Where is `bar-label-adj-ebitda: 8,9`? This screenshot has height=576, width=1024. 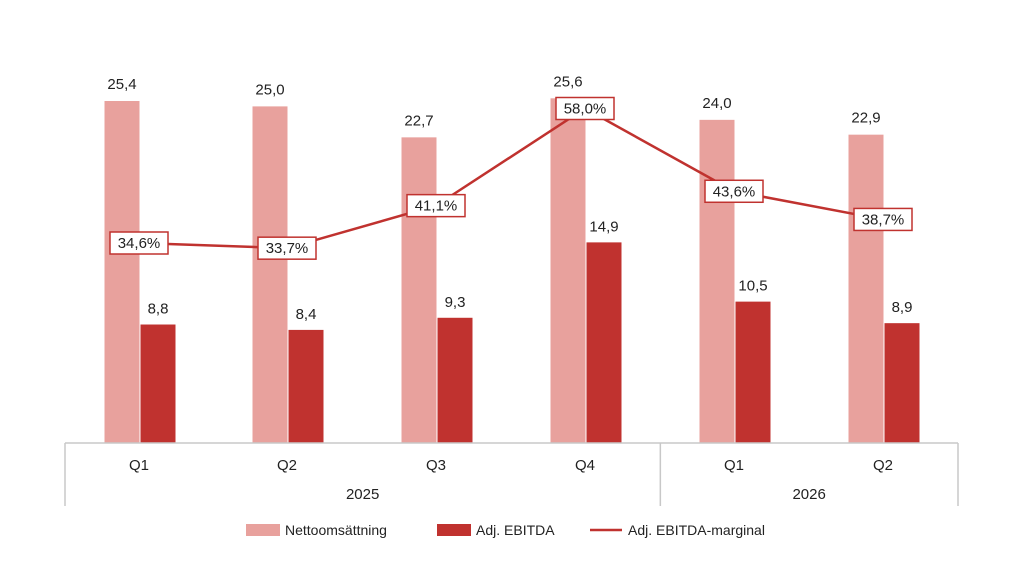
bar-label-adj-ebitda: 8,9 is located at coordinates (902, 307).